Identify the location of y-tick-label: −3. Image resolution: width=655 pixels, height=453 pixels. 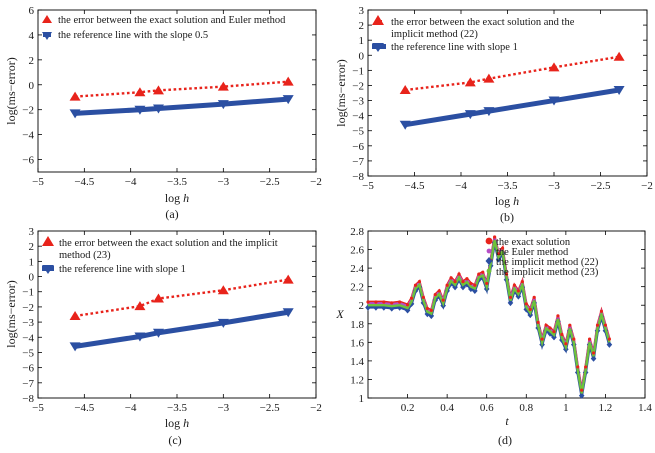
(28, 323).